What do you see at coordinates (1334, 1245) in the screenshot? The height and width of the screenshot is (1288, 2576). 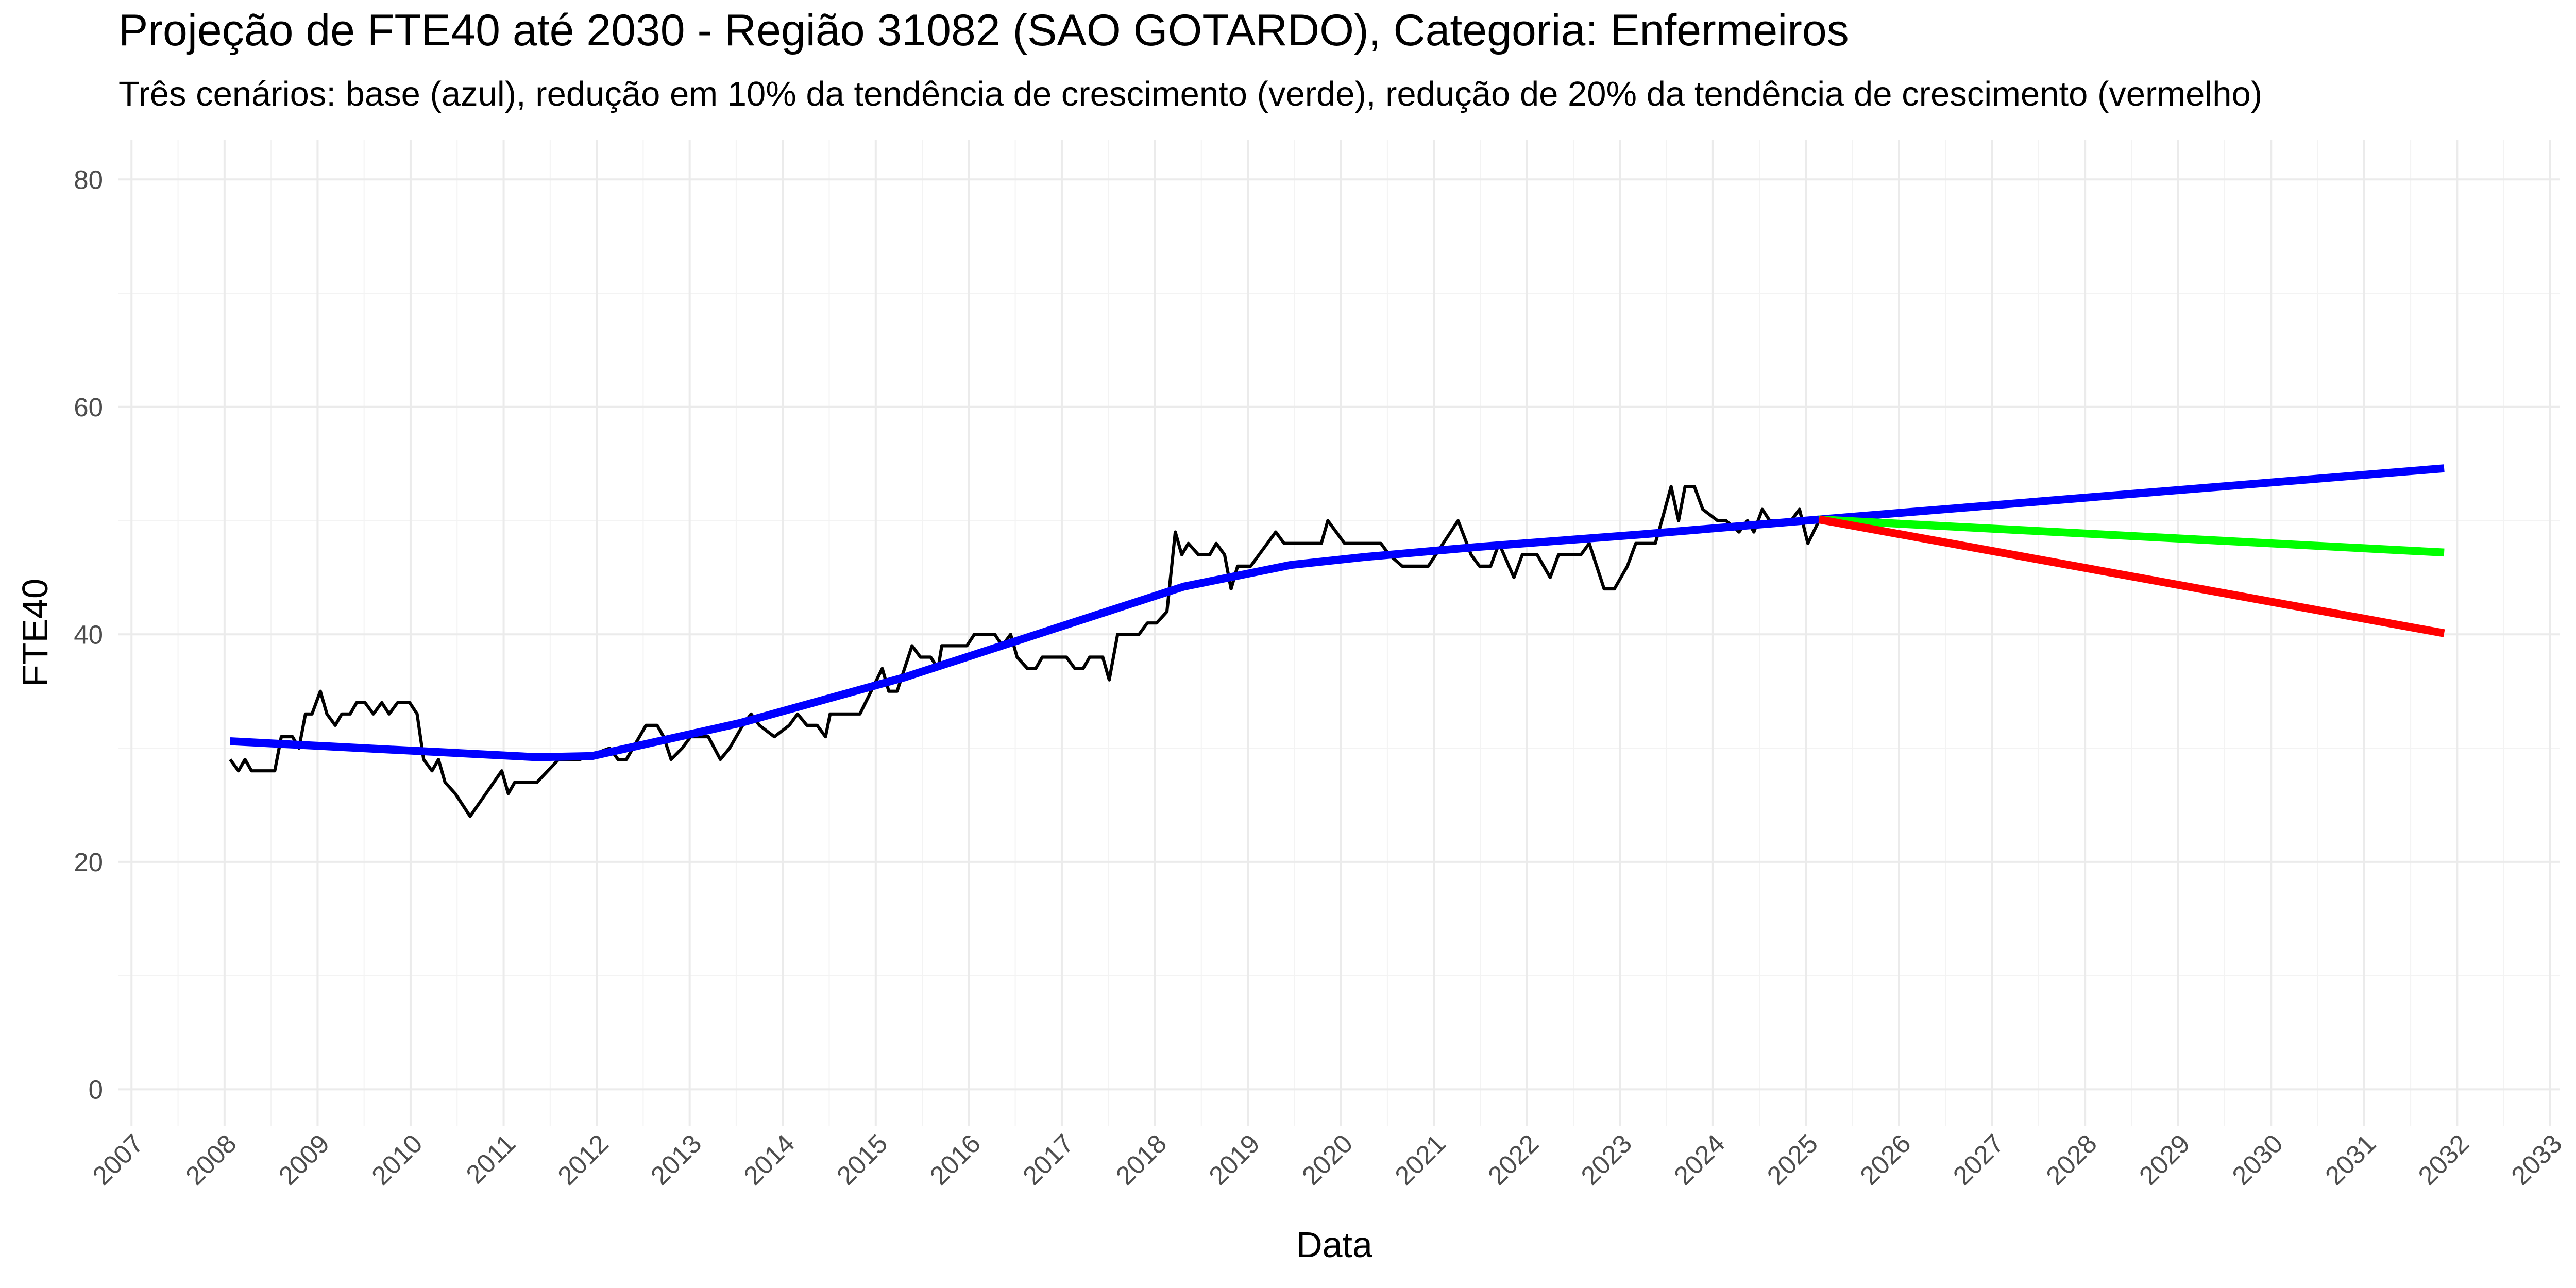 I see `x-axis-title: Data` at bounding box center [1334, 1245].